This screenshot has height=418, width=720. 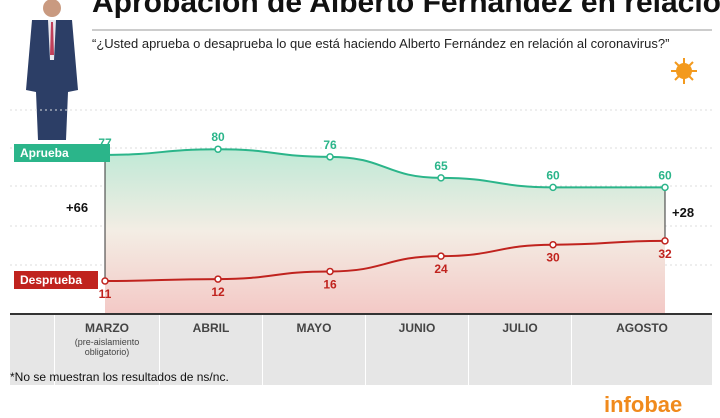 I want to click on data-label: 65, so click(x=441, y=166).